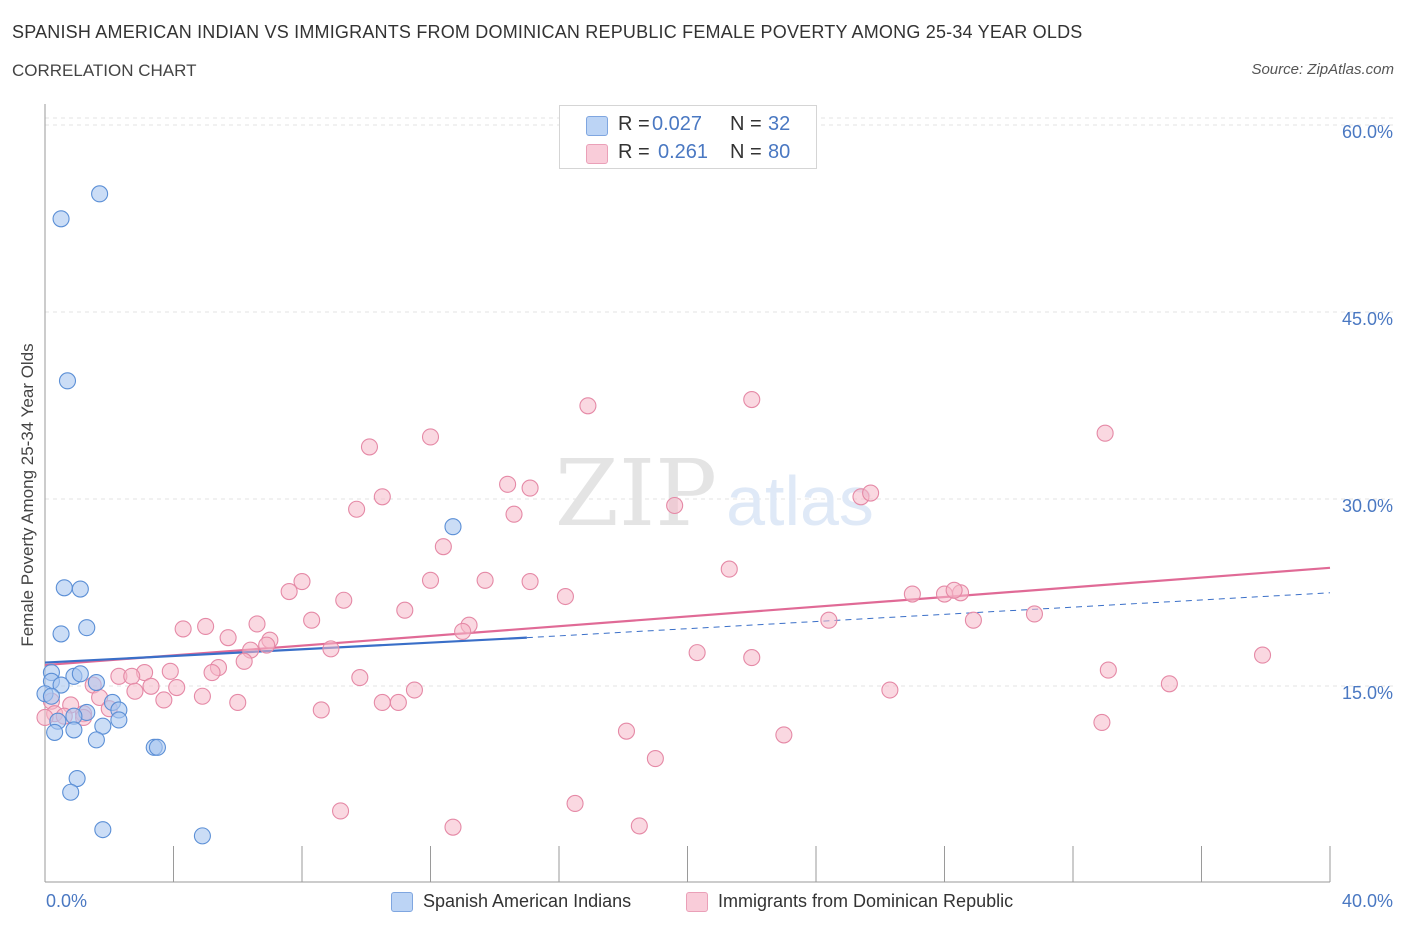  Describe the element at coordinates (677, 124) in the screenshot. I see `r-value: 0.027` at that location.